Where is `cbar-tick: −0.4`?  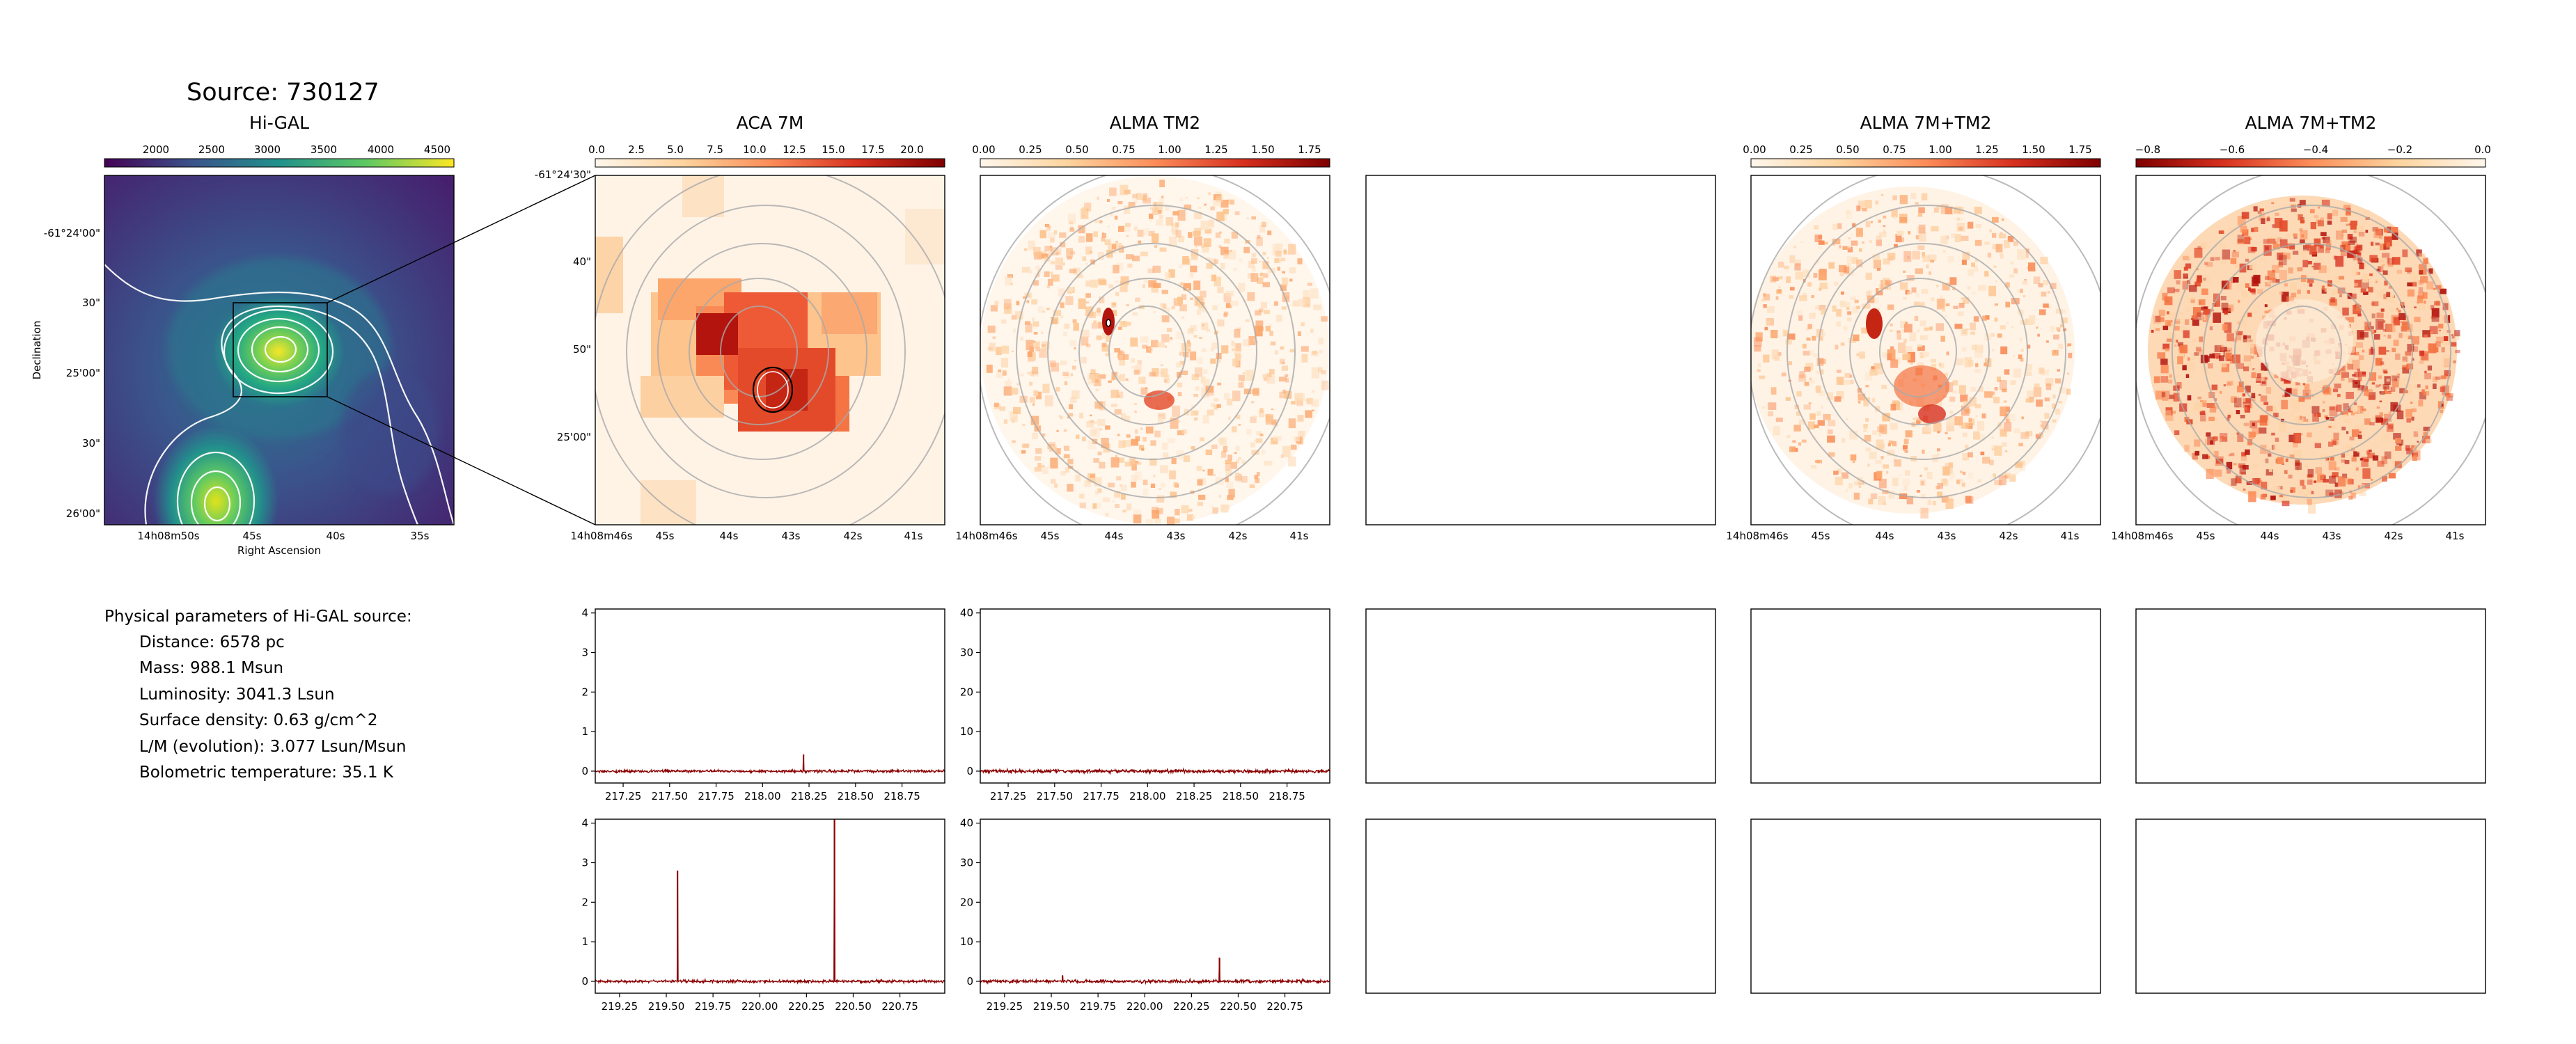 cbar-tick: −0.4 is located at coordinates (2315, 149).